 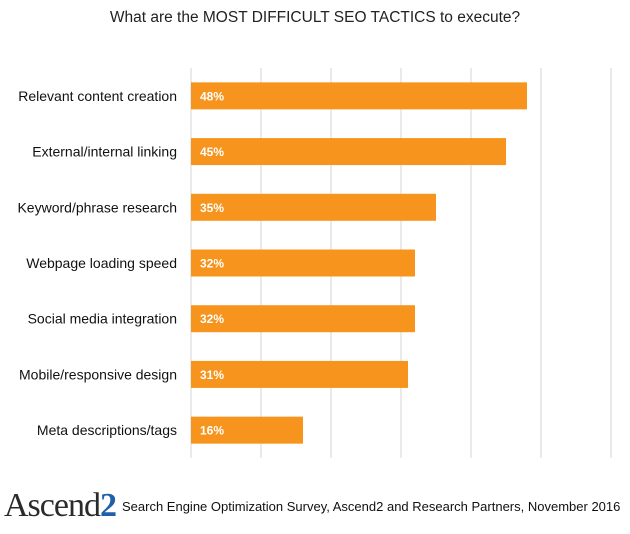 What do you see at coordinates (52, 505) in the screenshot?
I see `logo-text: Ascend` at bounding box center [52, 505].